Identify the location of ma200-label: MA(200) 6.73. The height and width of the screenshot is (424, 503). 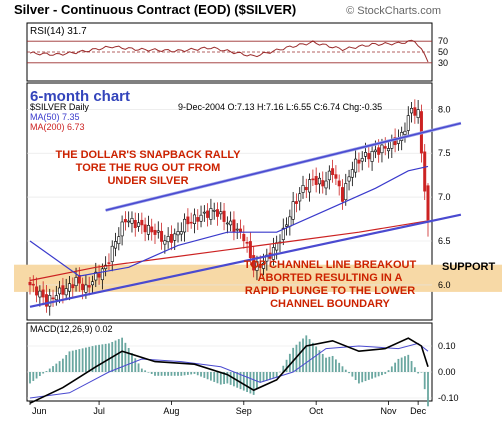
(57, 127).